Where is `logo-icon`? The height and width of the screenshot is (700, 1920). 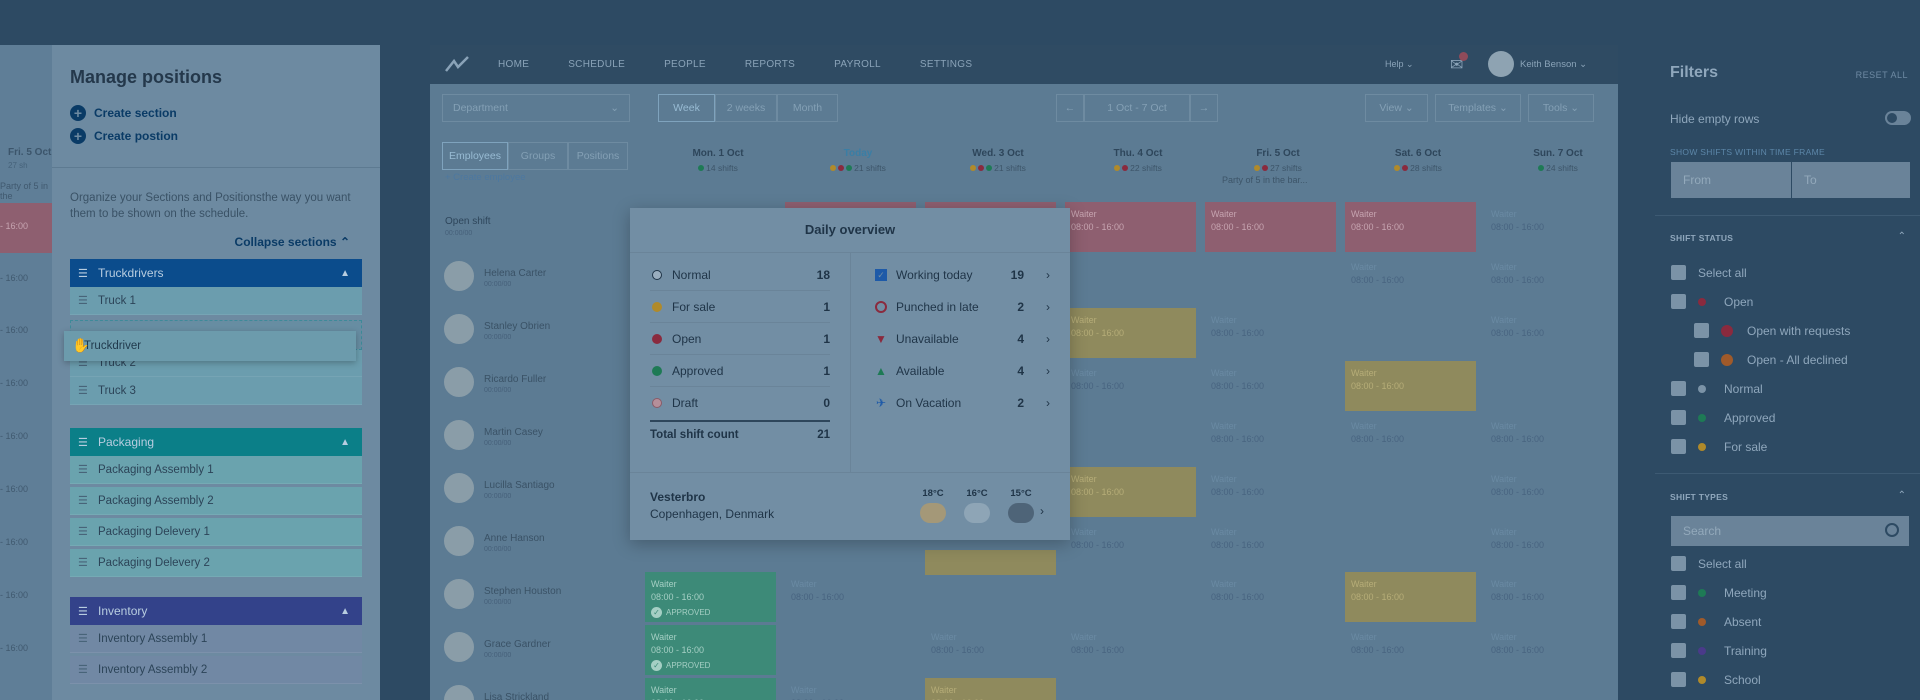 logo-icon is located at coordinates (457, 65).